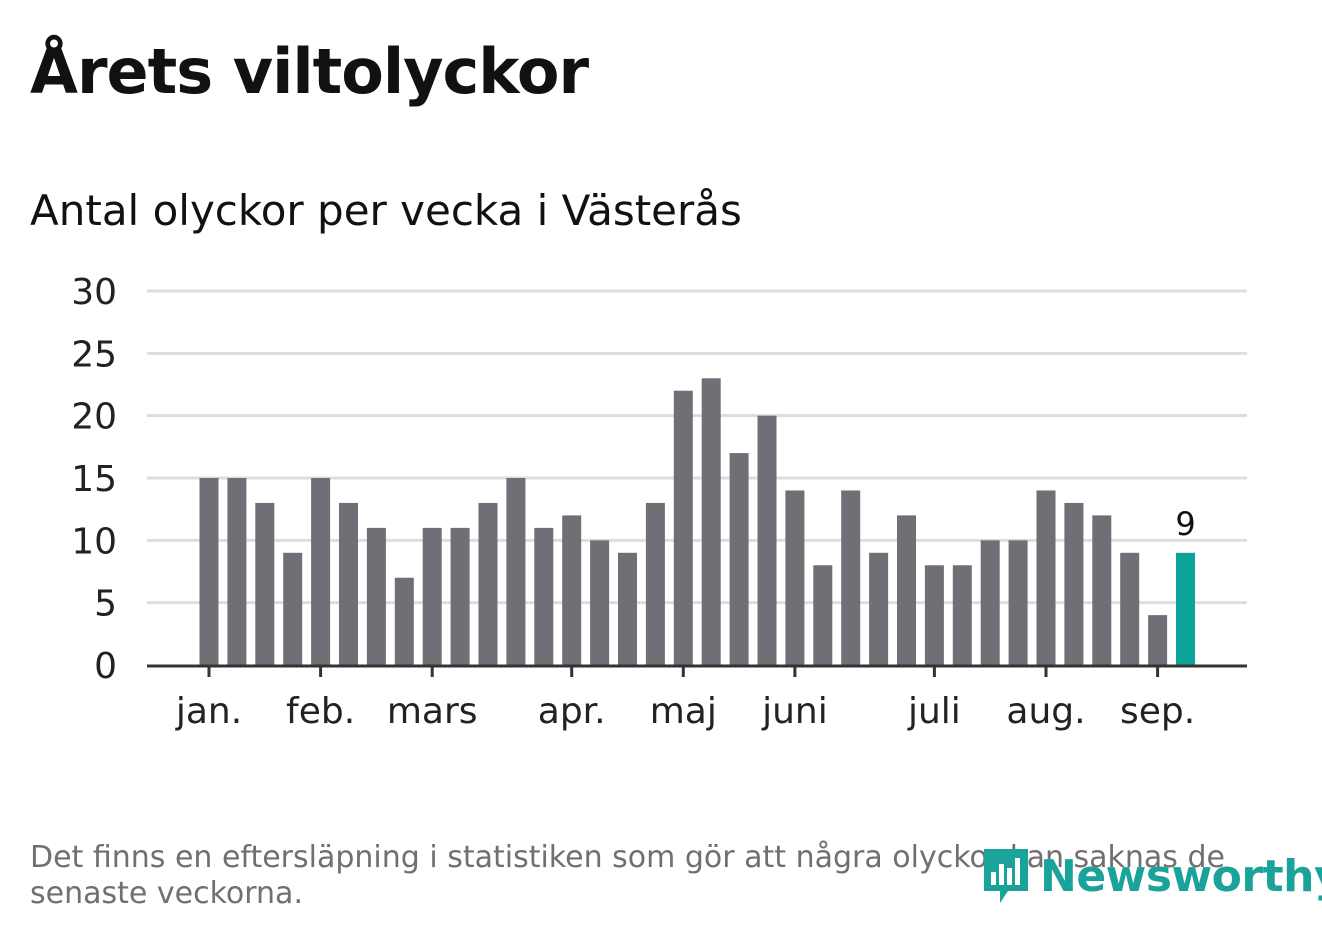  Describe the element at coordinates (432, 711) in the screenshot. I see `x-tick-label: mars` at that location.